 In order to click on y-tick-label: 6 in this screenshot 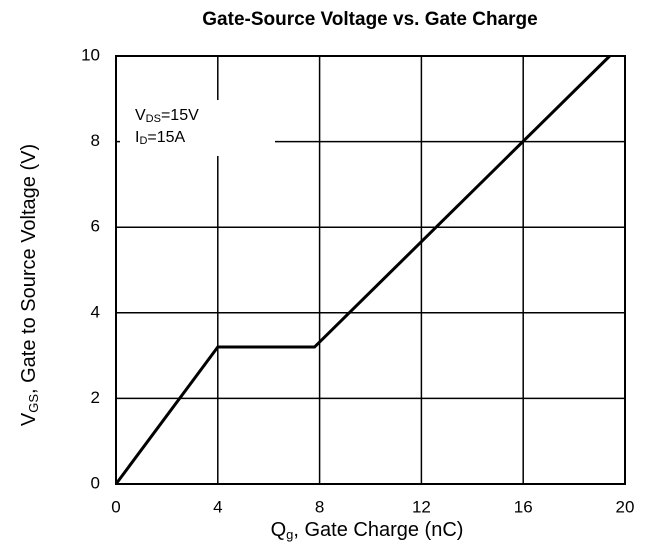, I will do `click(95, 226)`.